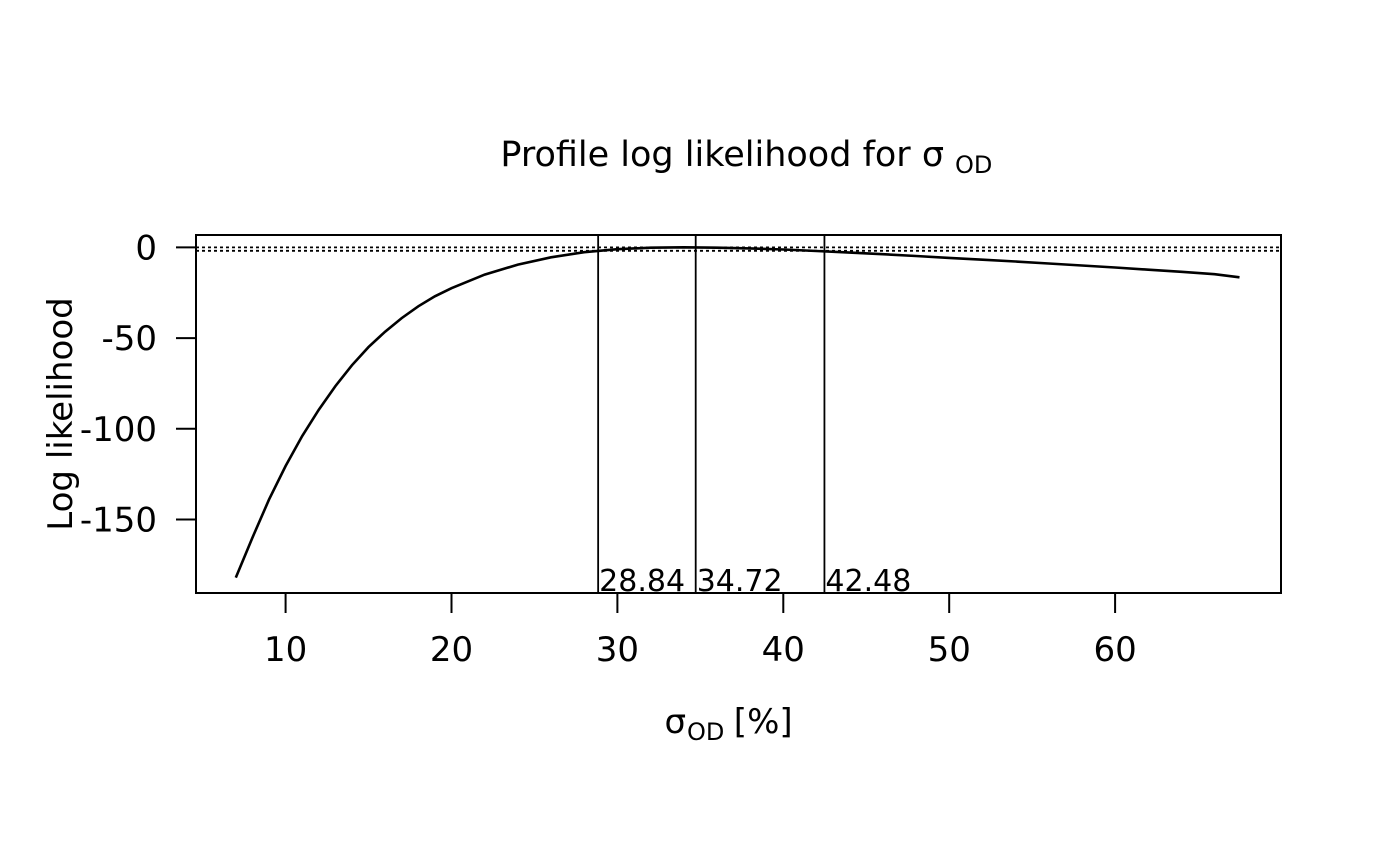 This screenshot has width=1400, height=866. Describe the element at coordinates (700, 631) in the screenshot. I see `x-axis: 10 20 30 40 50 60` at that location.